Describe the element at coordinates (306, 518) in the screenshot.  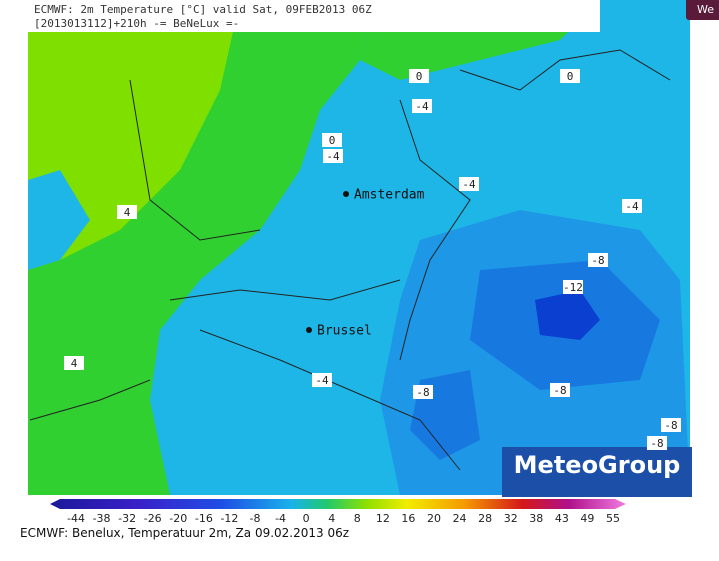
I see `colorbar-tick-label: 0` at that location.